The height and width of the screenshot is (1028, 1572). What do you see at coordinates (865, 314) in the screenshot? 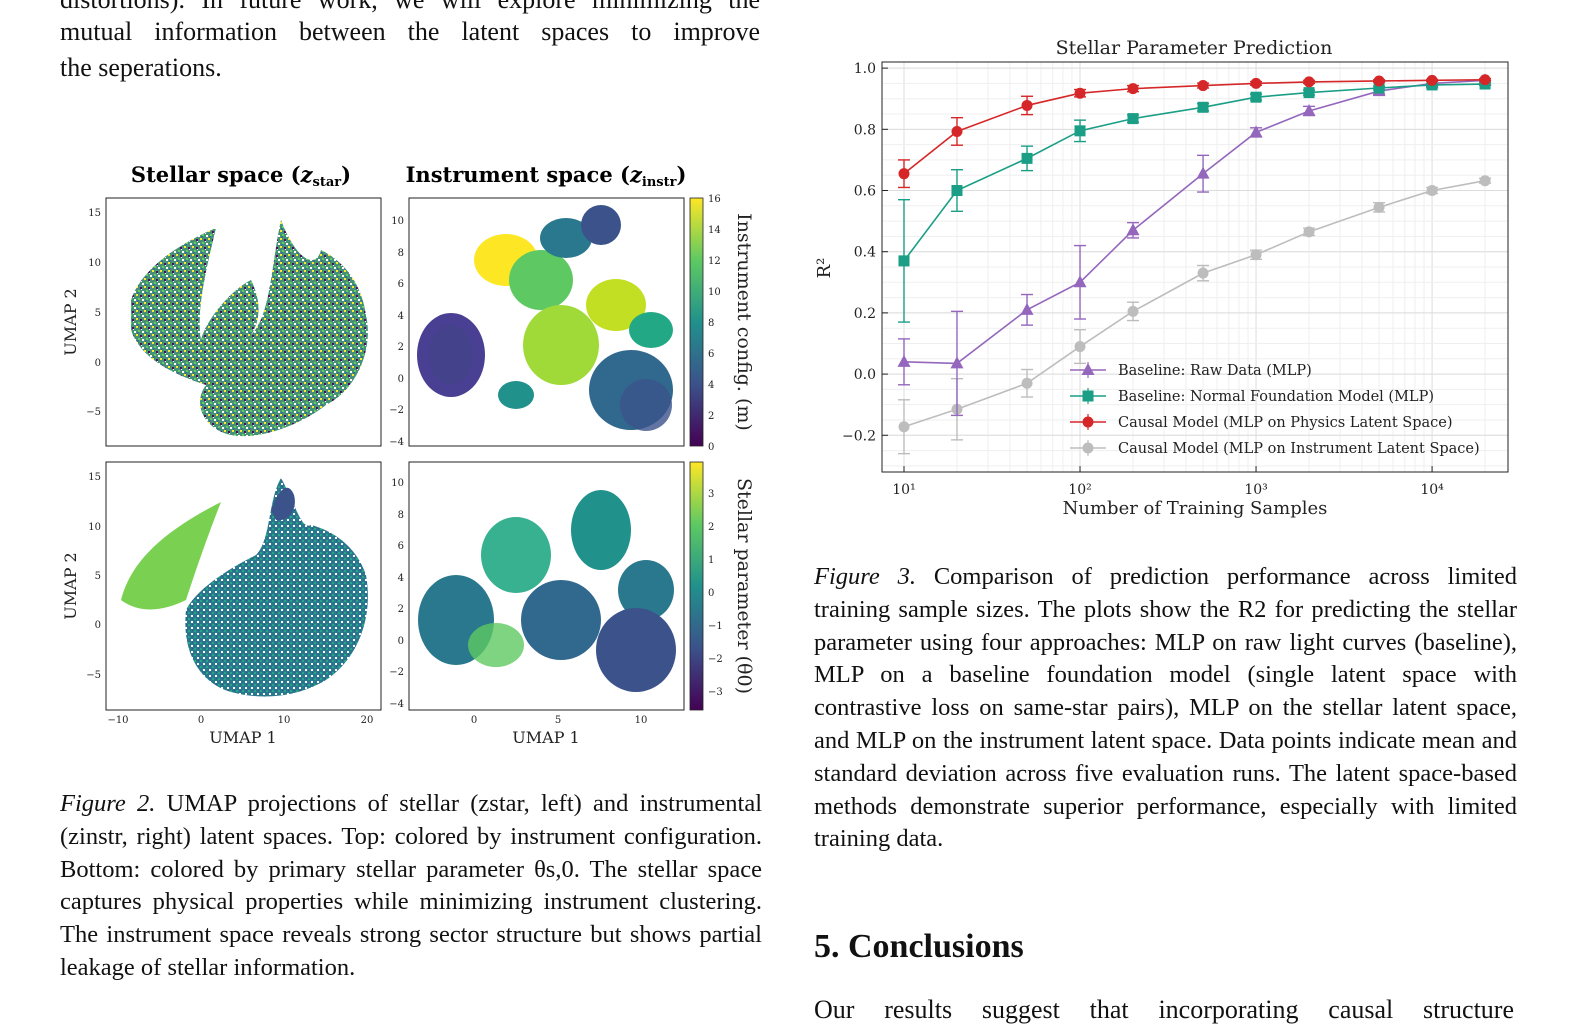
I see `ytick-label: 0.2` at bounding box center [865, 314].